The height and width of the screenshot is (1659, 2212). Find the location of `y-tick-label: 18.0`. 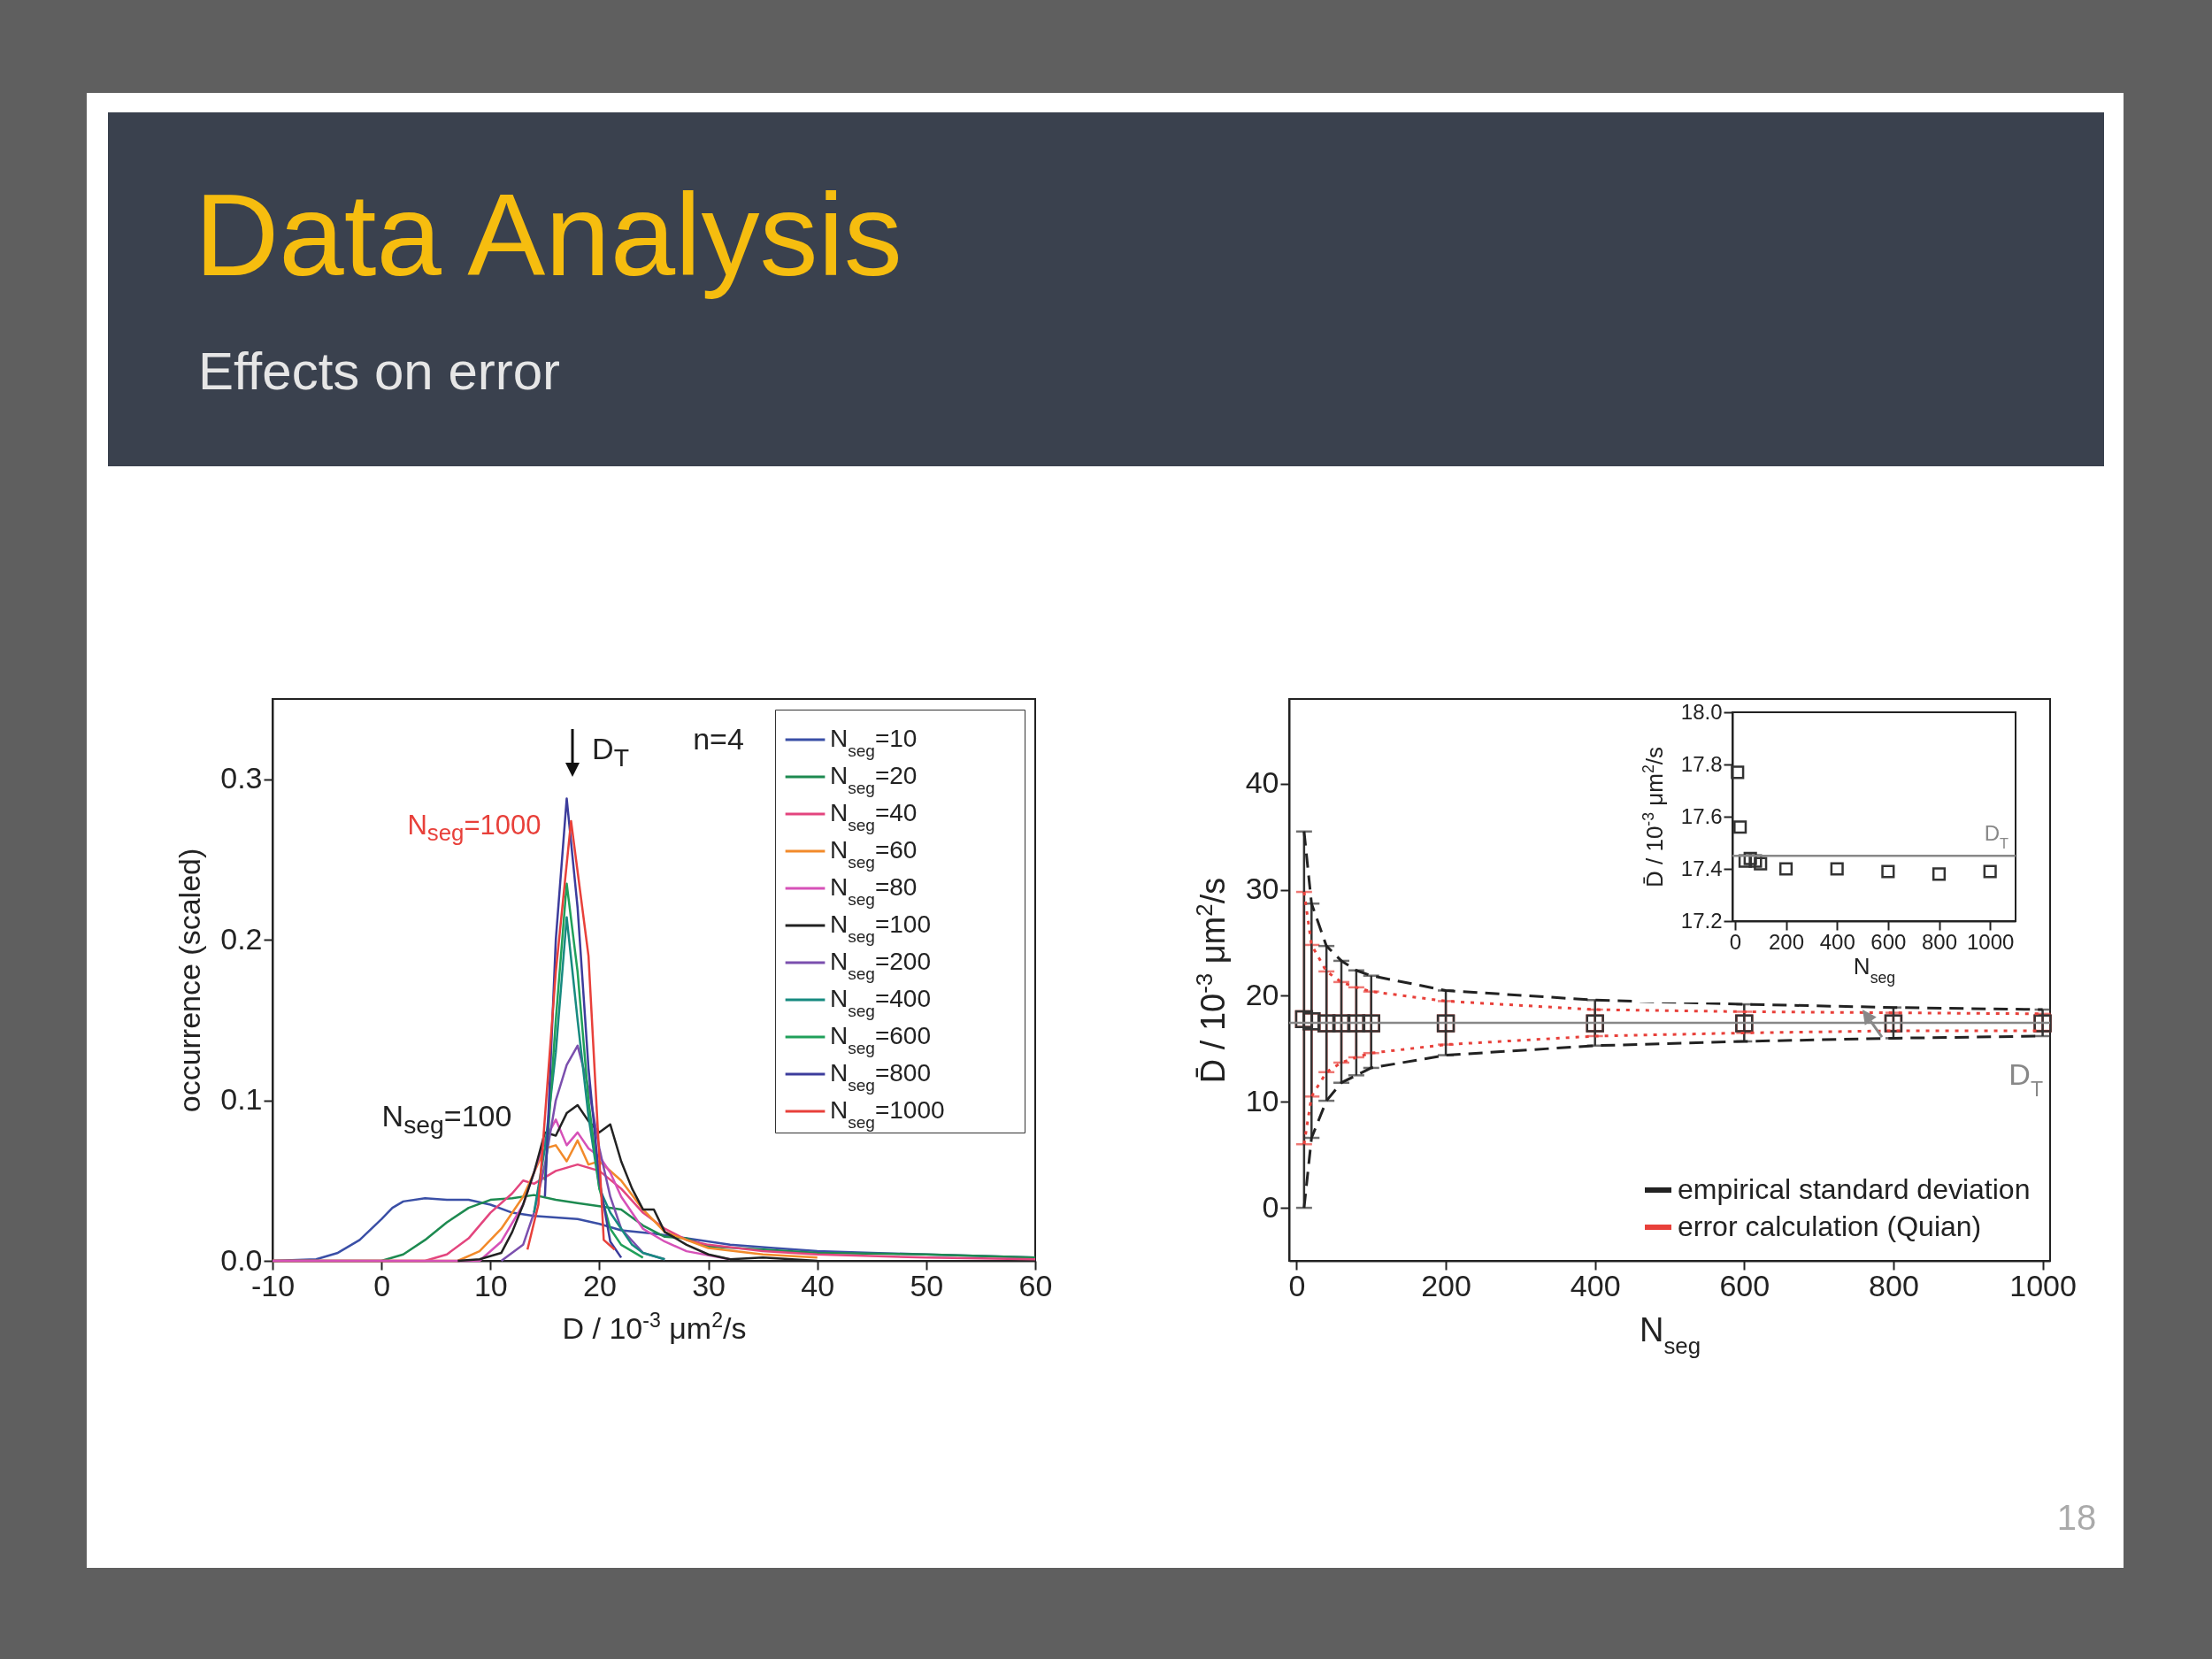

y-tick-label: 18.0 is located at coordinates (1702, 712).